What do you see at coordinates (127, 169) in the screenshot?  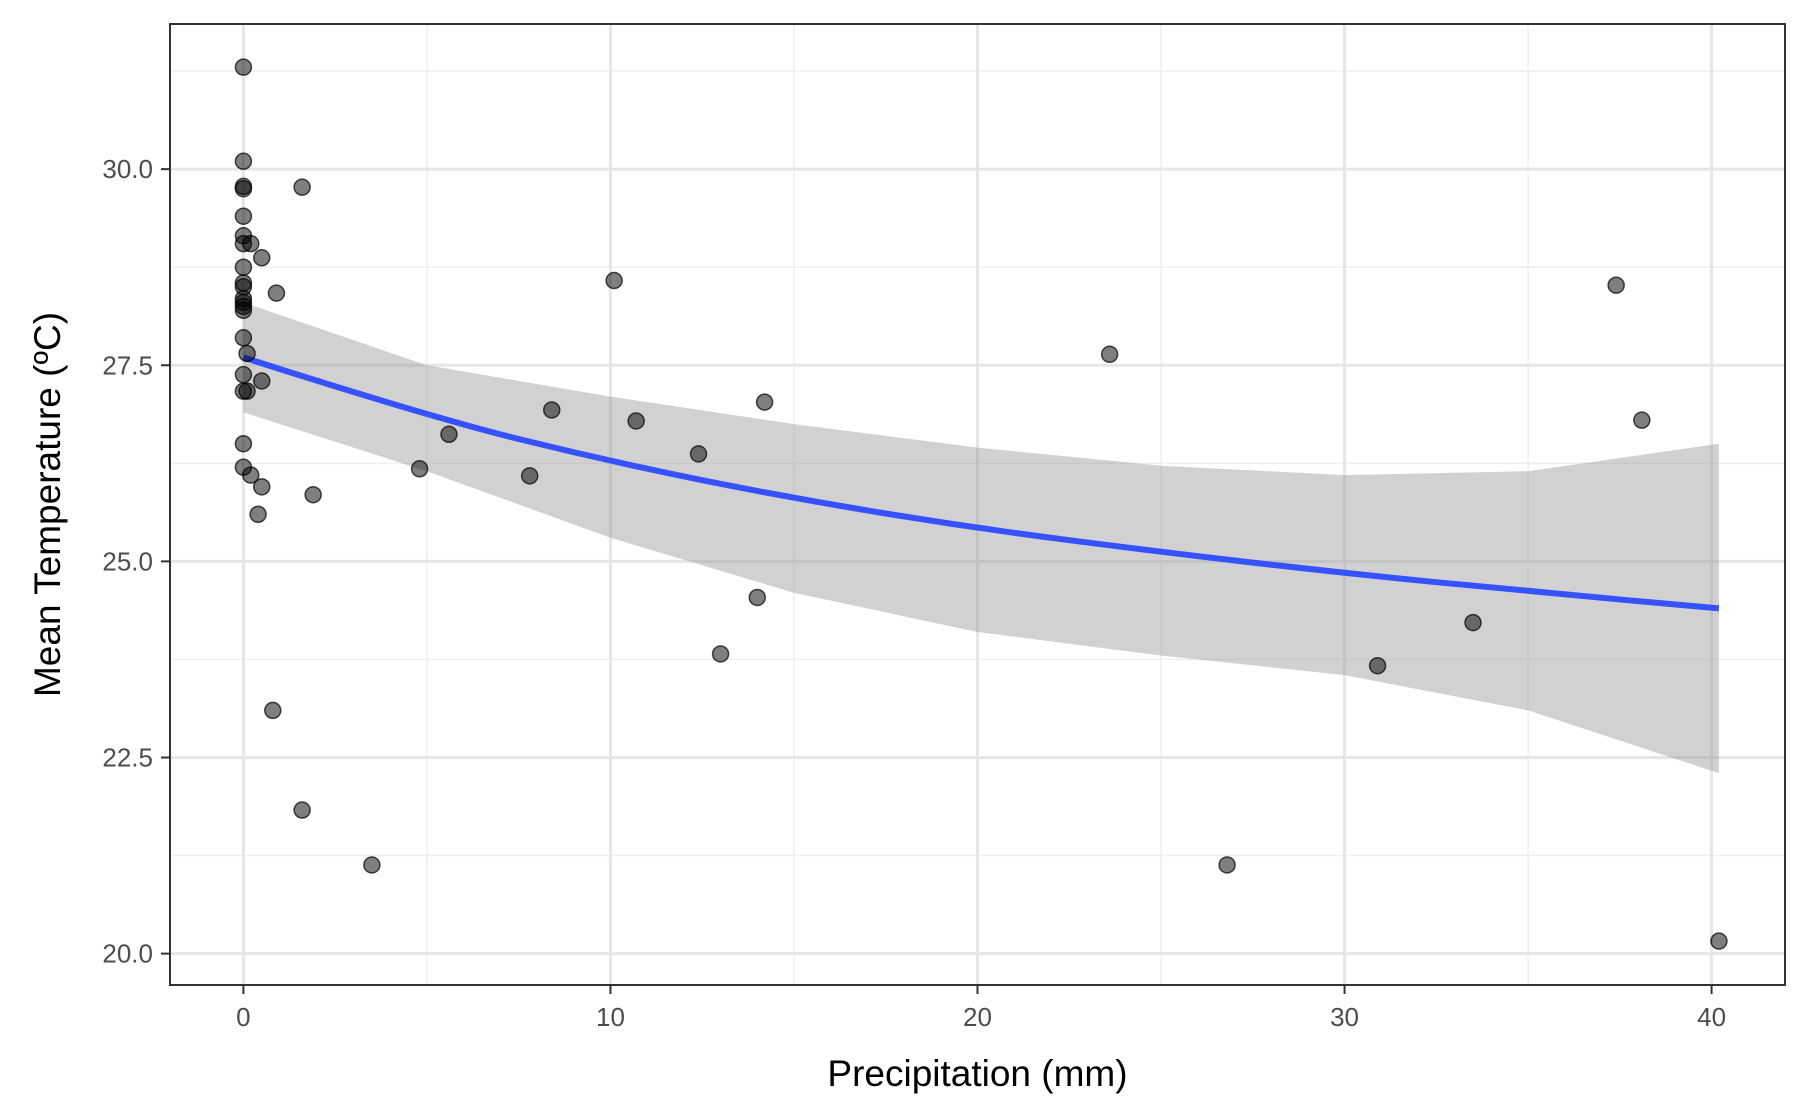 I see `y-tick-label: 30.0` at bounding box center [127, 169].